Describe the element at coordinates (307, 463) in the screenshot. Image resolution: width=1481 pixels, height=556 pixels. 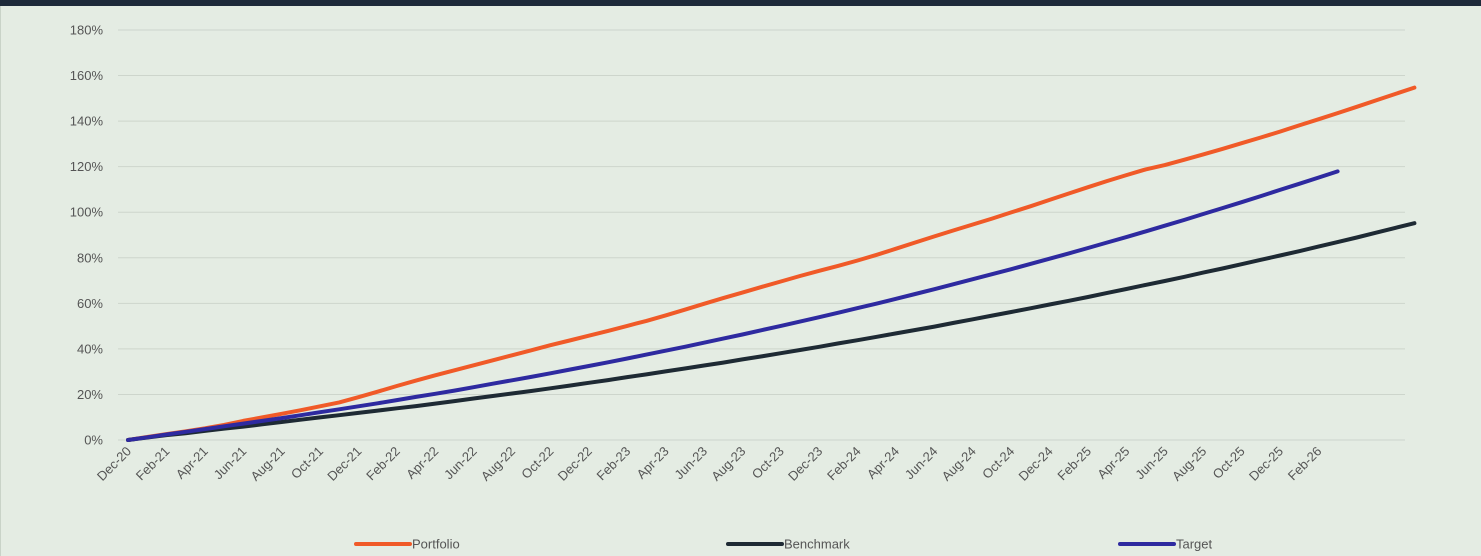
I see `x-tick-label: Oct-21` at that location.